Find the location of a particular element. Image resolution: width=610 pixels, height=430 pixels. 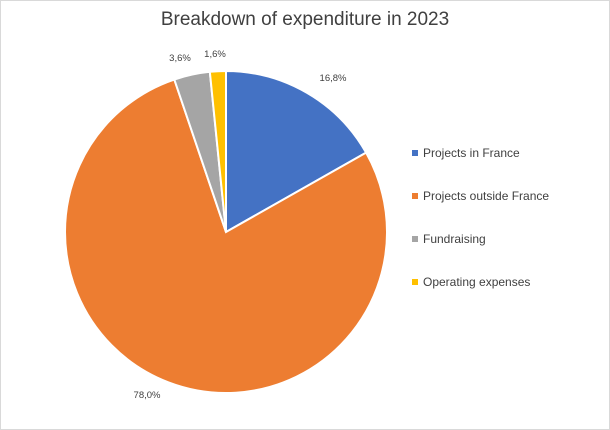

legend-item-operating-expenses: Operating expenses is located at coordinates (507, 282).